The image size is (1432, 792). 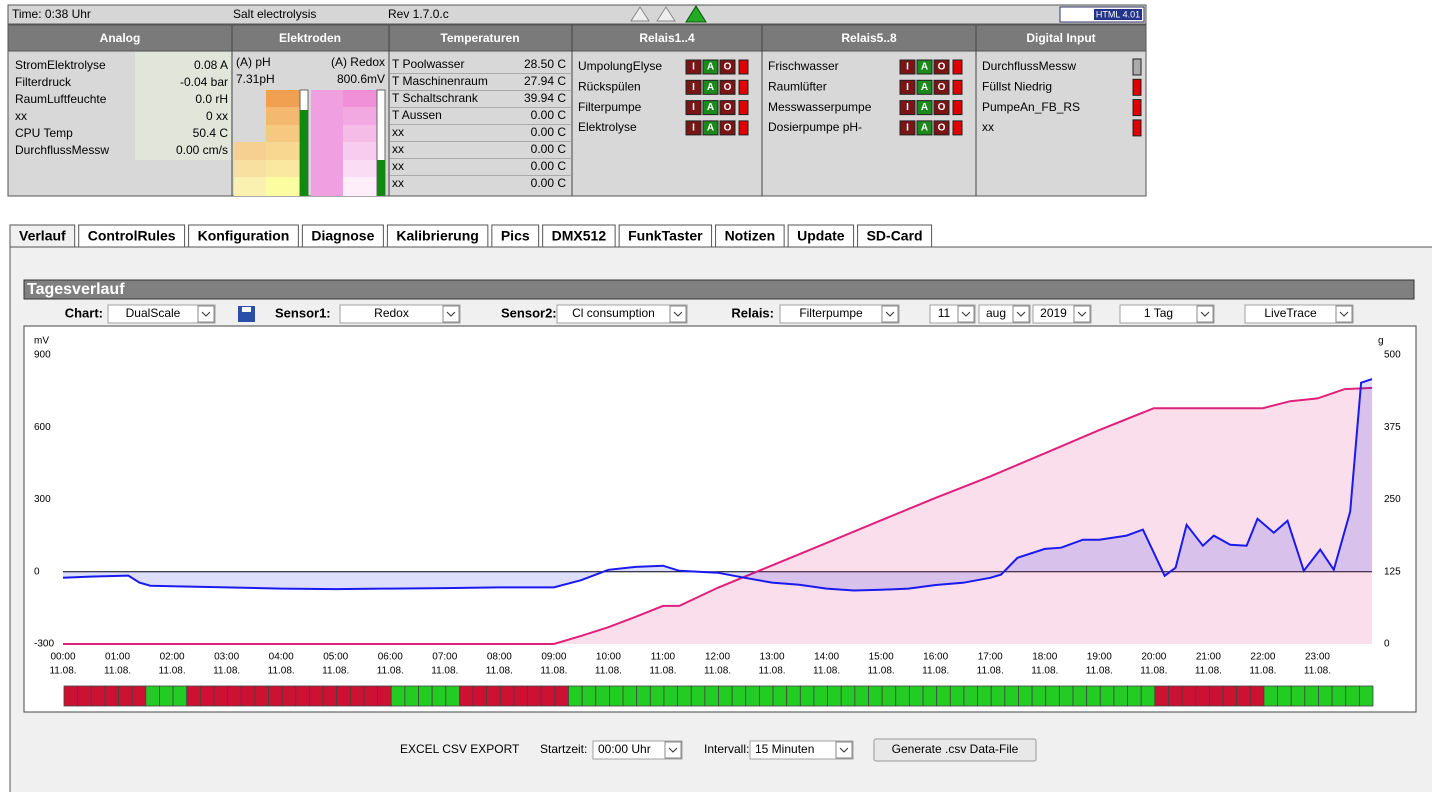 I want to click on tab-label: Konfiguration, so click(x=244, y=236).